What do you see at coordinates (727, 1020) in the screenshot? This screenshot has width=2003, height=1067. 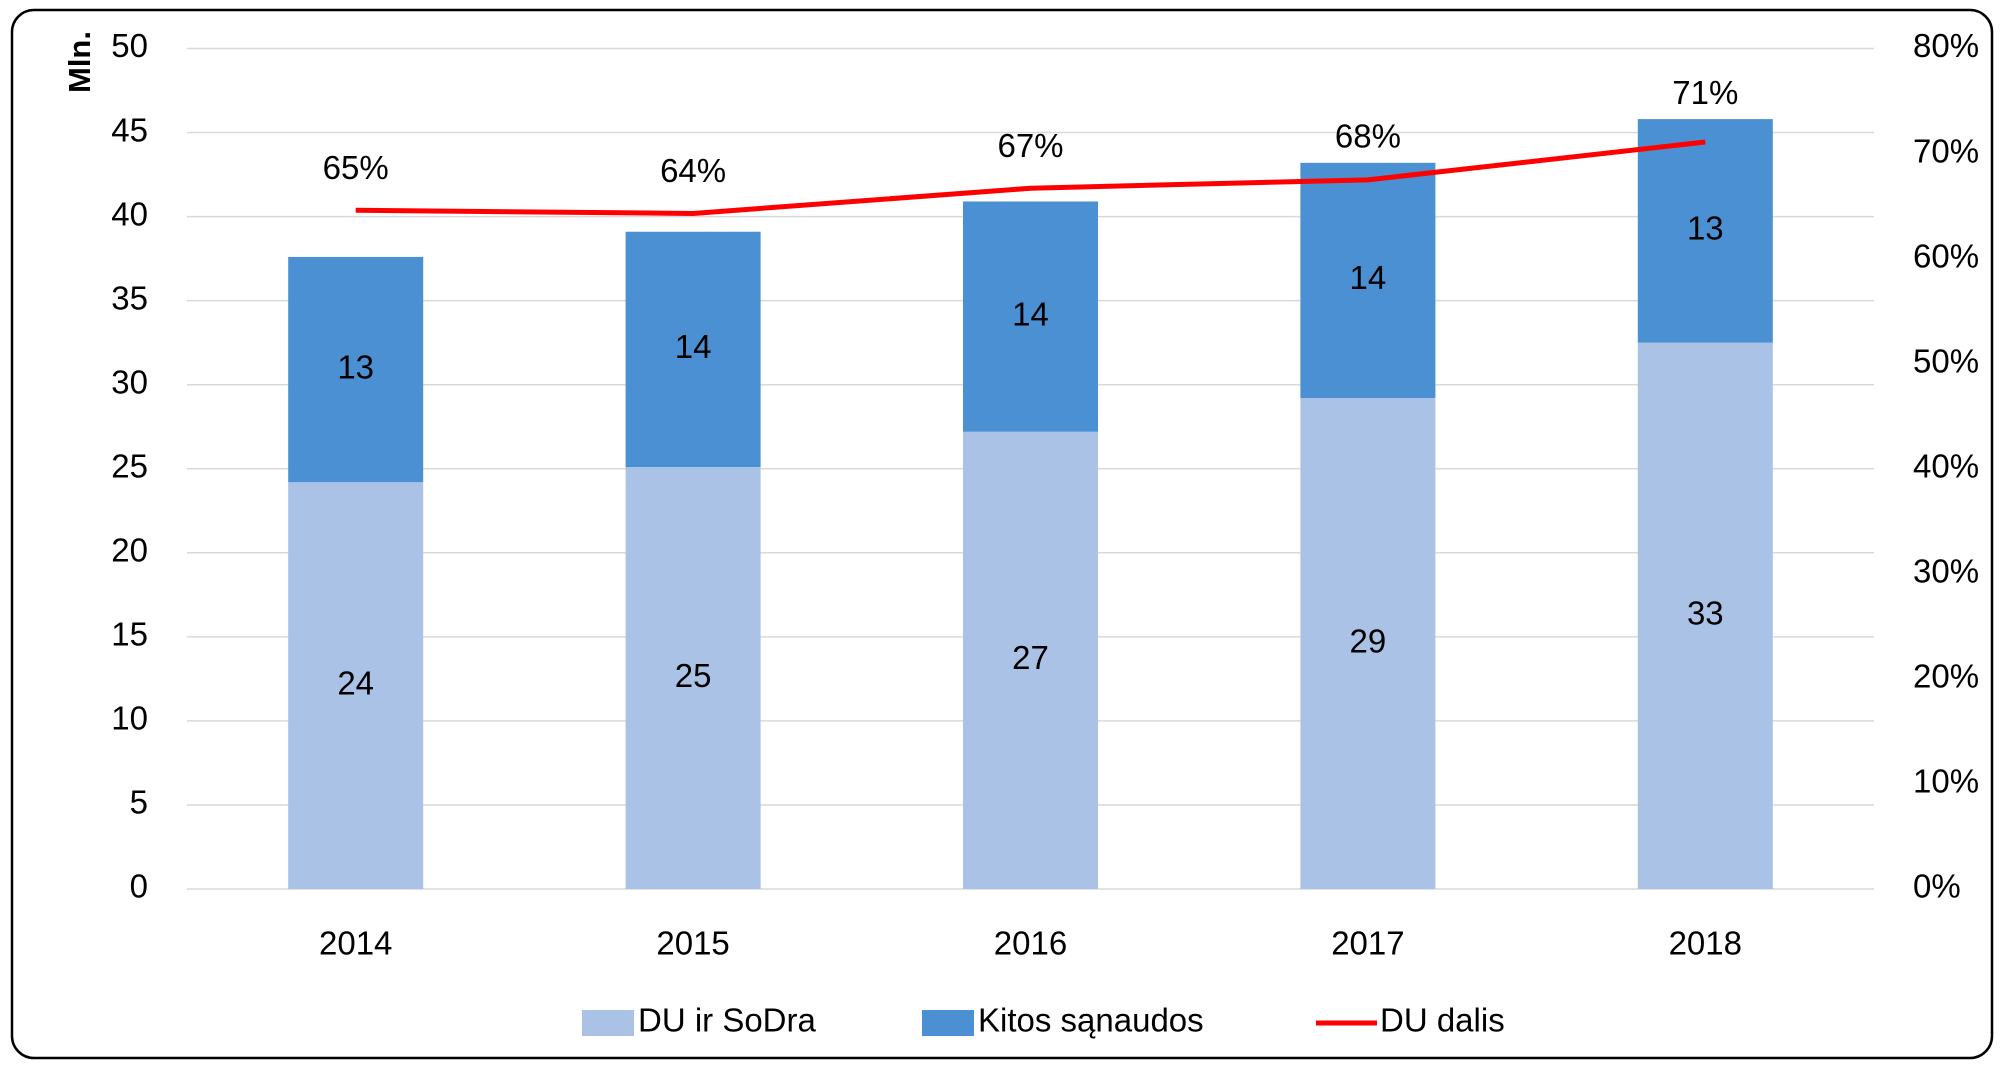 I see `legend-label: DU ir SoDra` at bounding box center [727, 1020].